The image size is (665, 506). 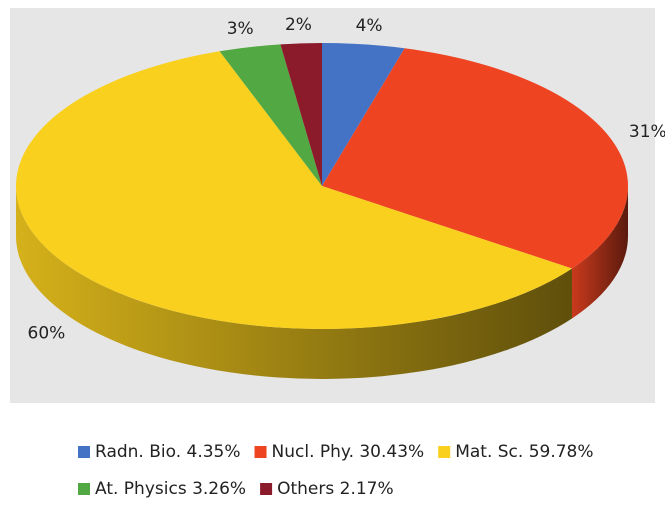 I want to click on legend-label: Others 2.17%, so click(x=335, y=489).